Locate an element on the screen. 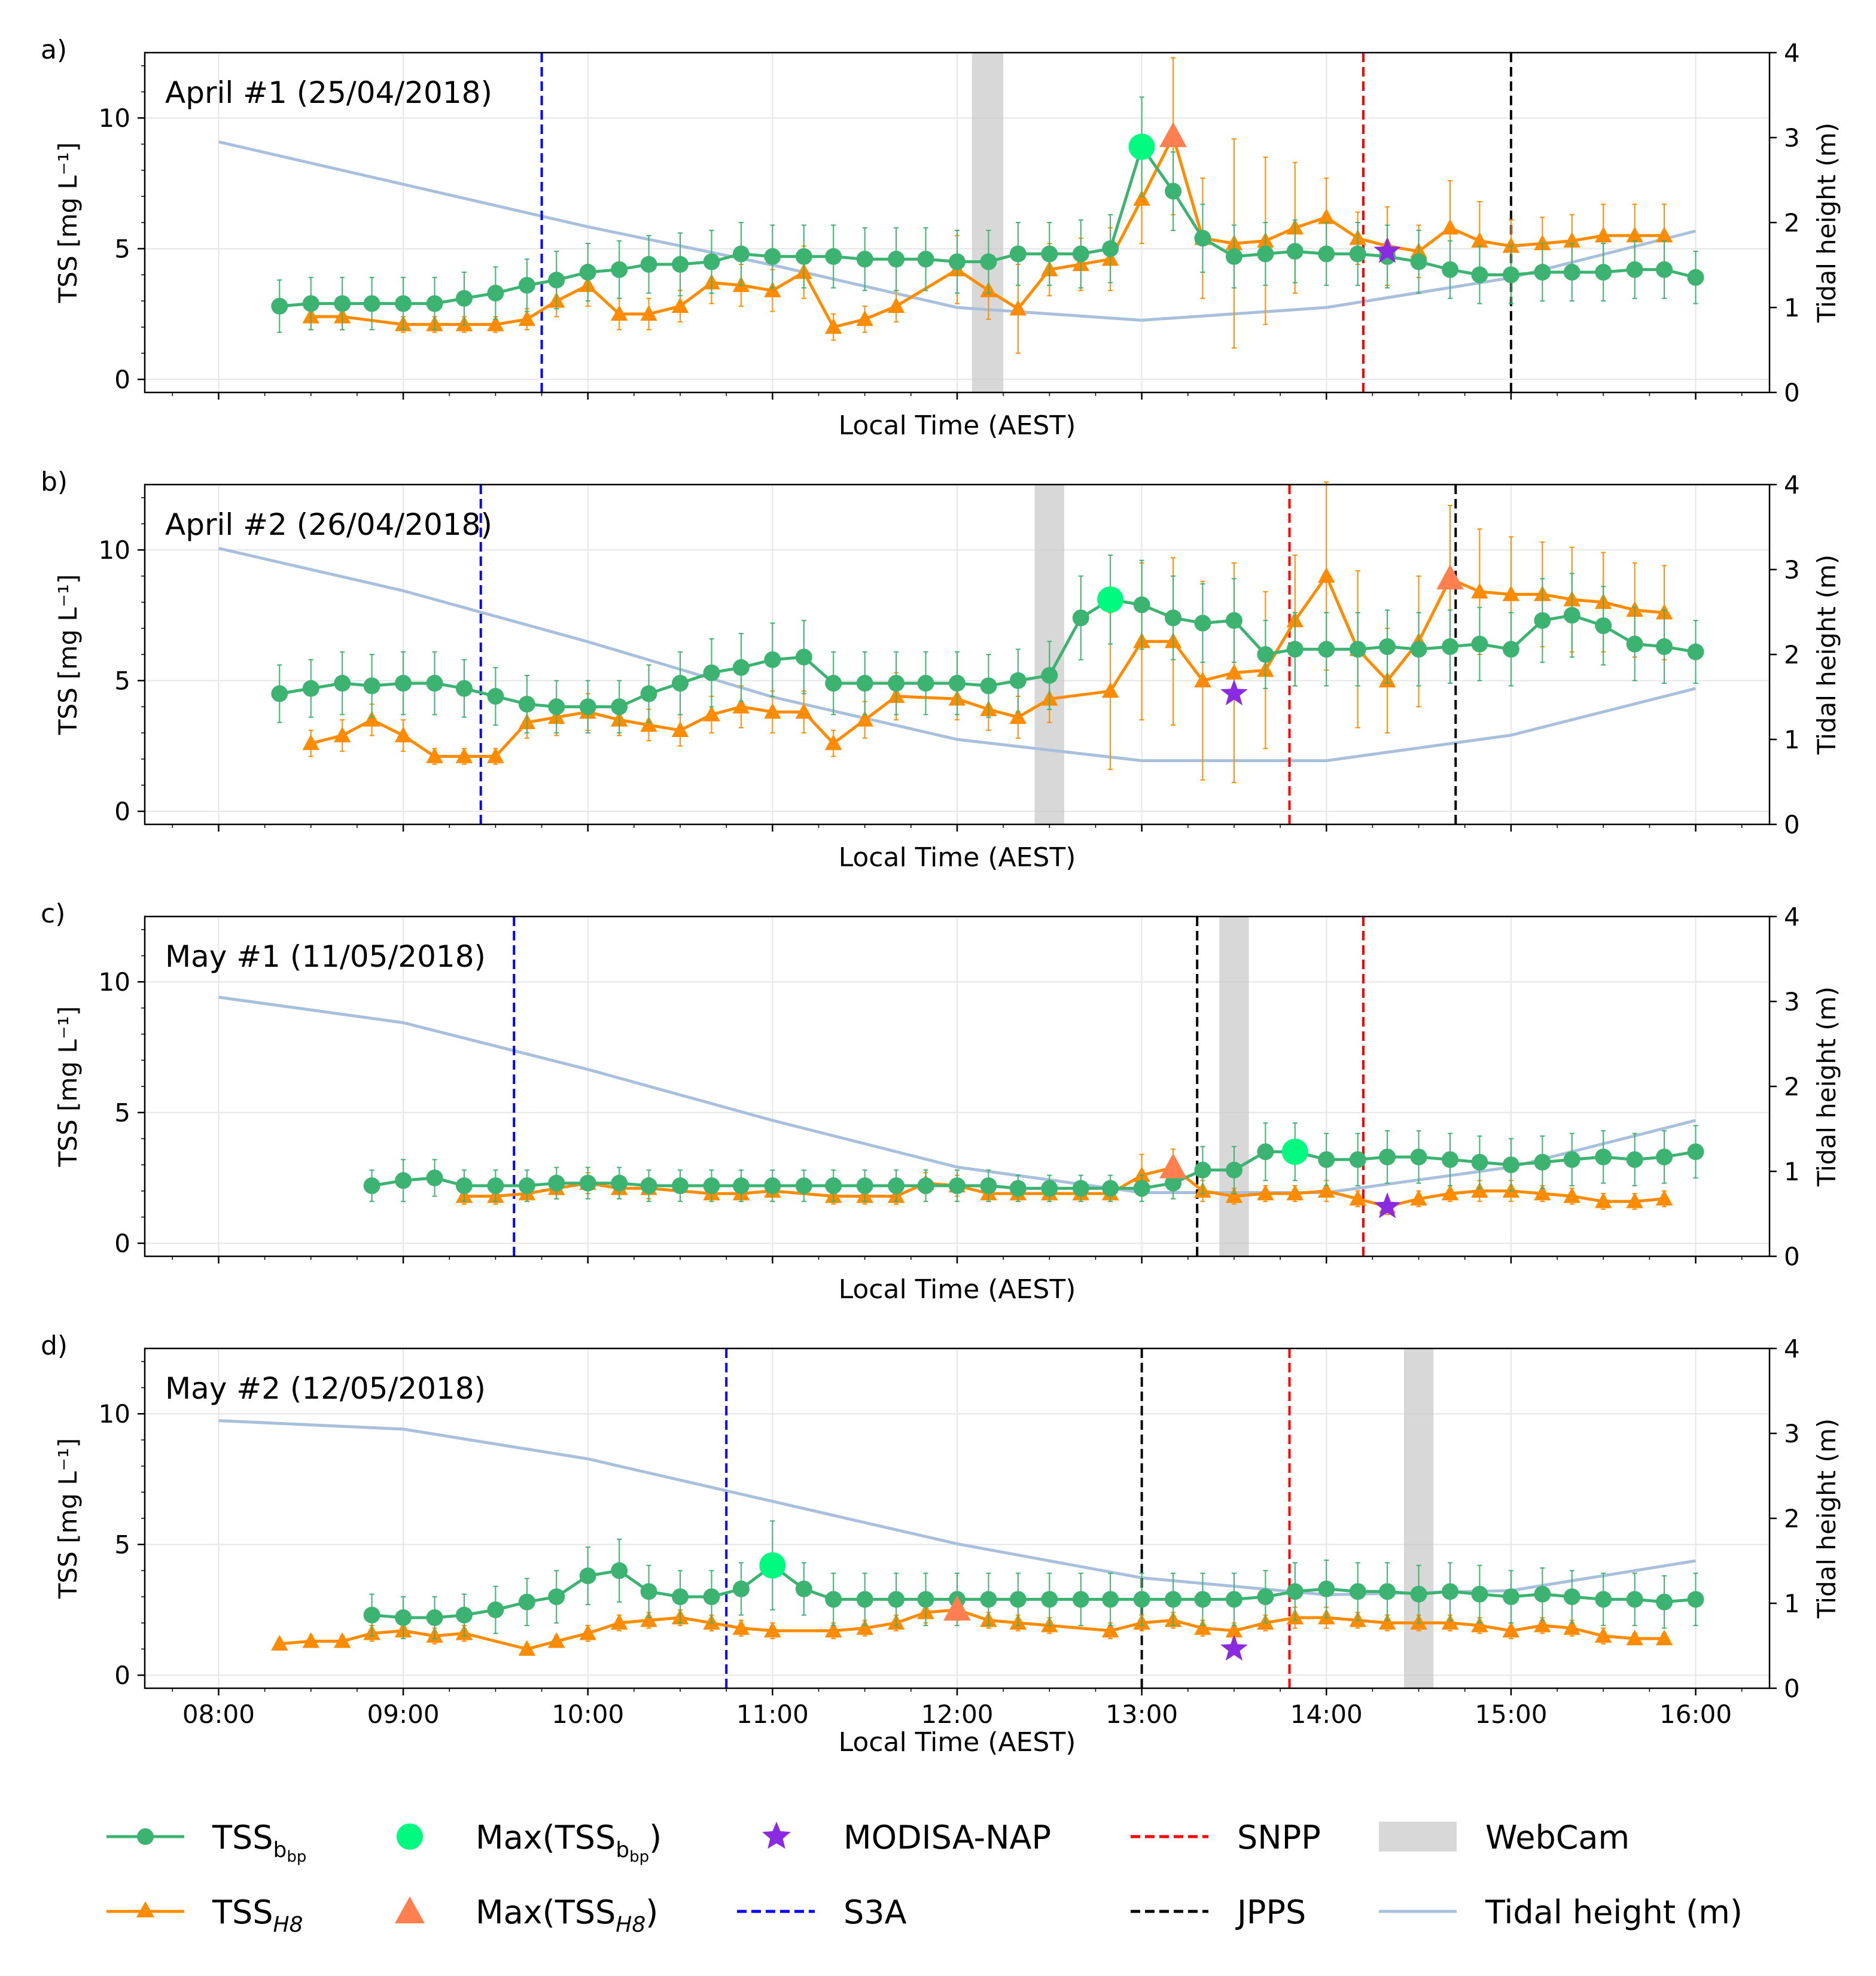  legend-label-tss-bbp: TSSbbp is located at coordinates (259, 1842).